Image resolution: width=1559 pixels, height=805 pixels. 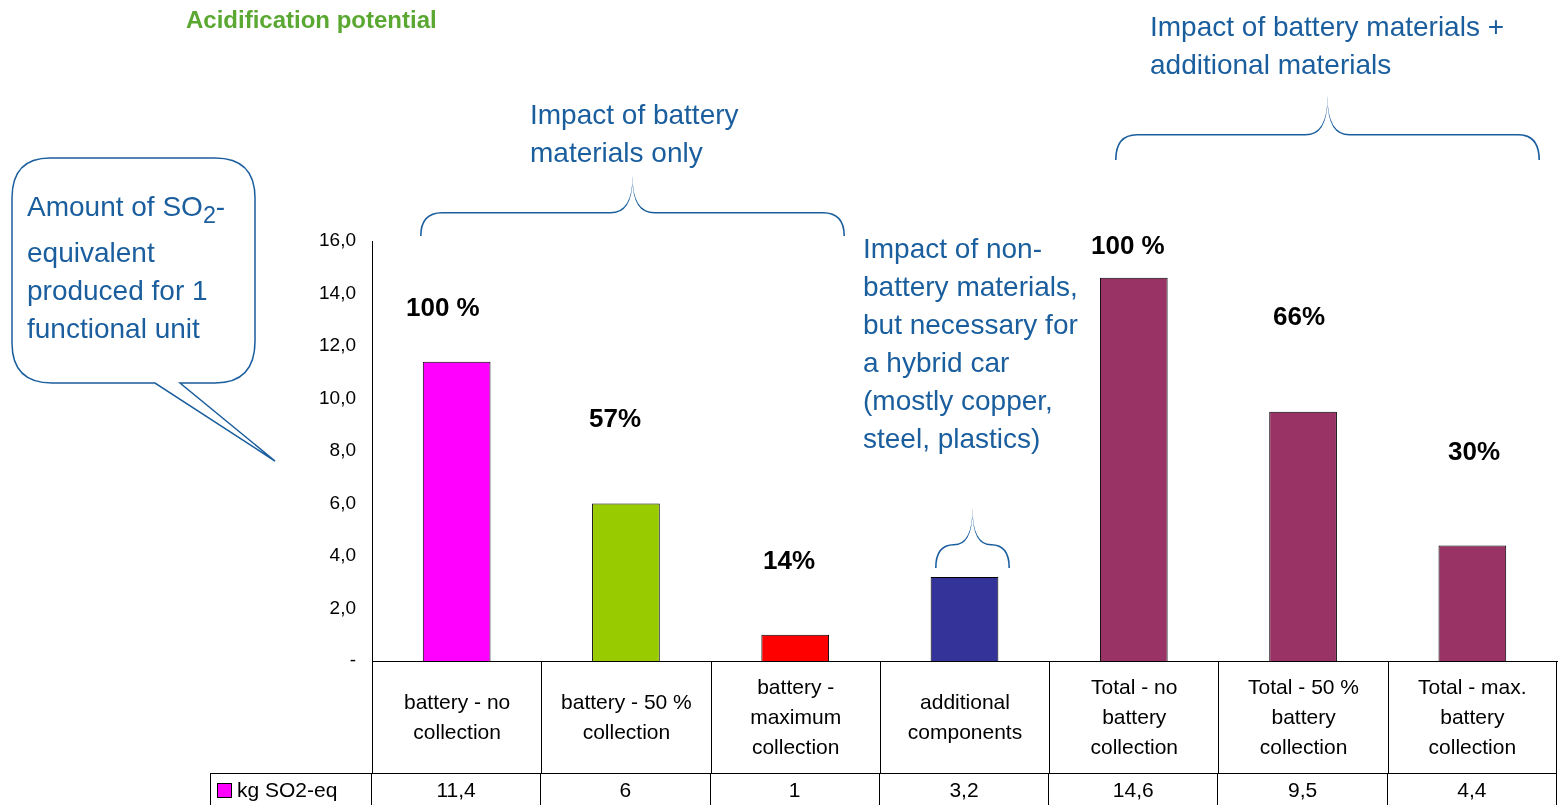 What do you see at coordinates (1472, 717) in the screenshot?
I see `x-tick-label: Total - max. battery collection` at bounding box center [1472, 717].